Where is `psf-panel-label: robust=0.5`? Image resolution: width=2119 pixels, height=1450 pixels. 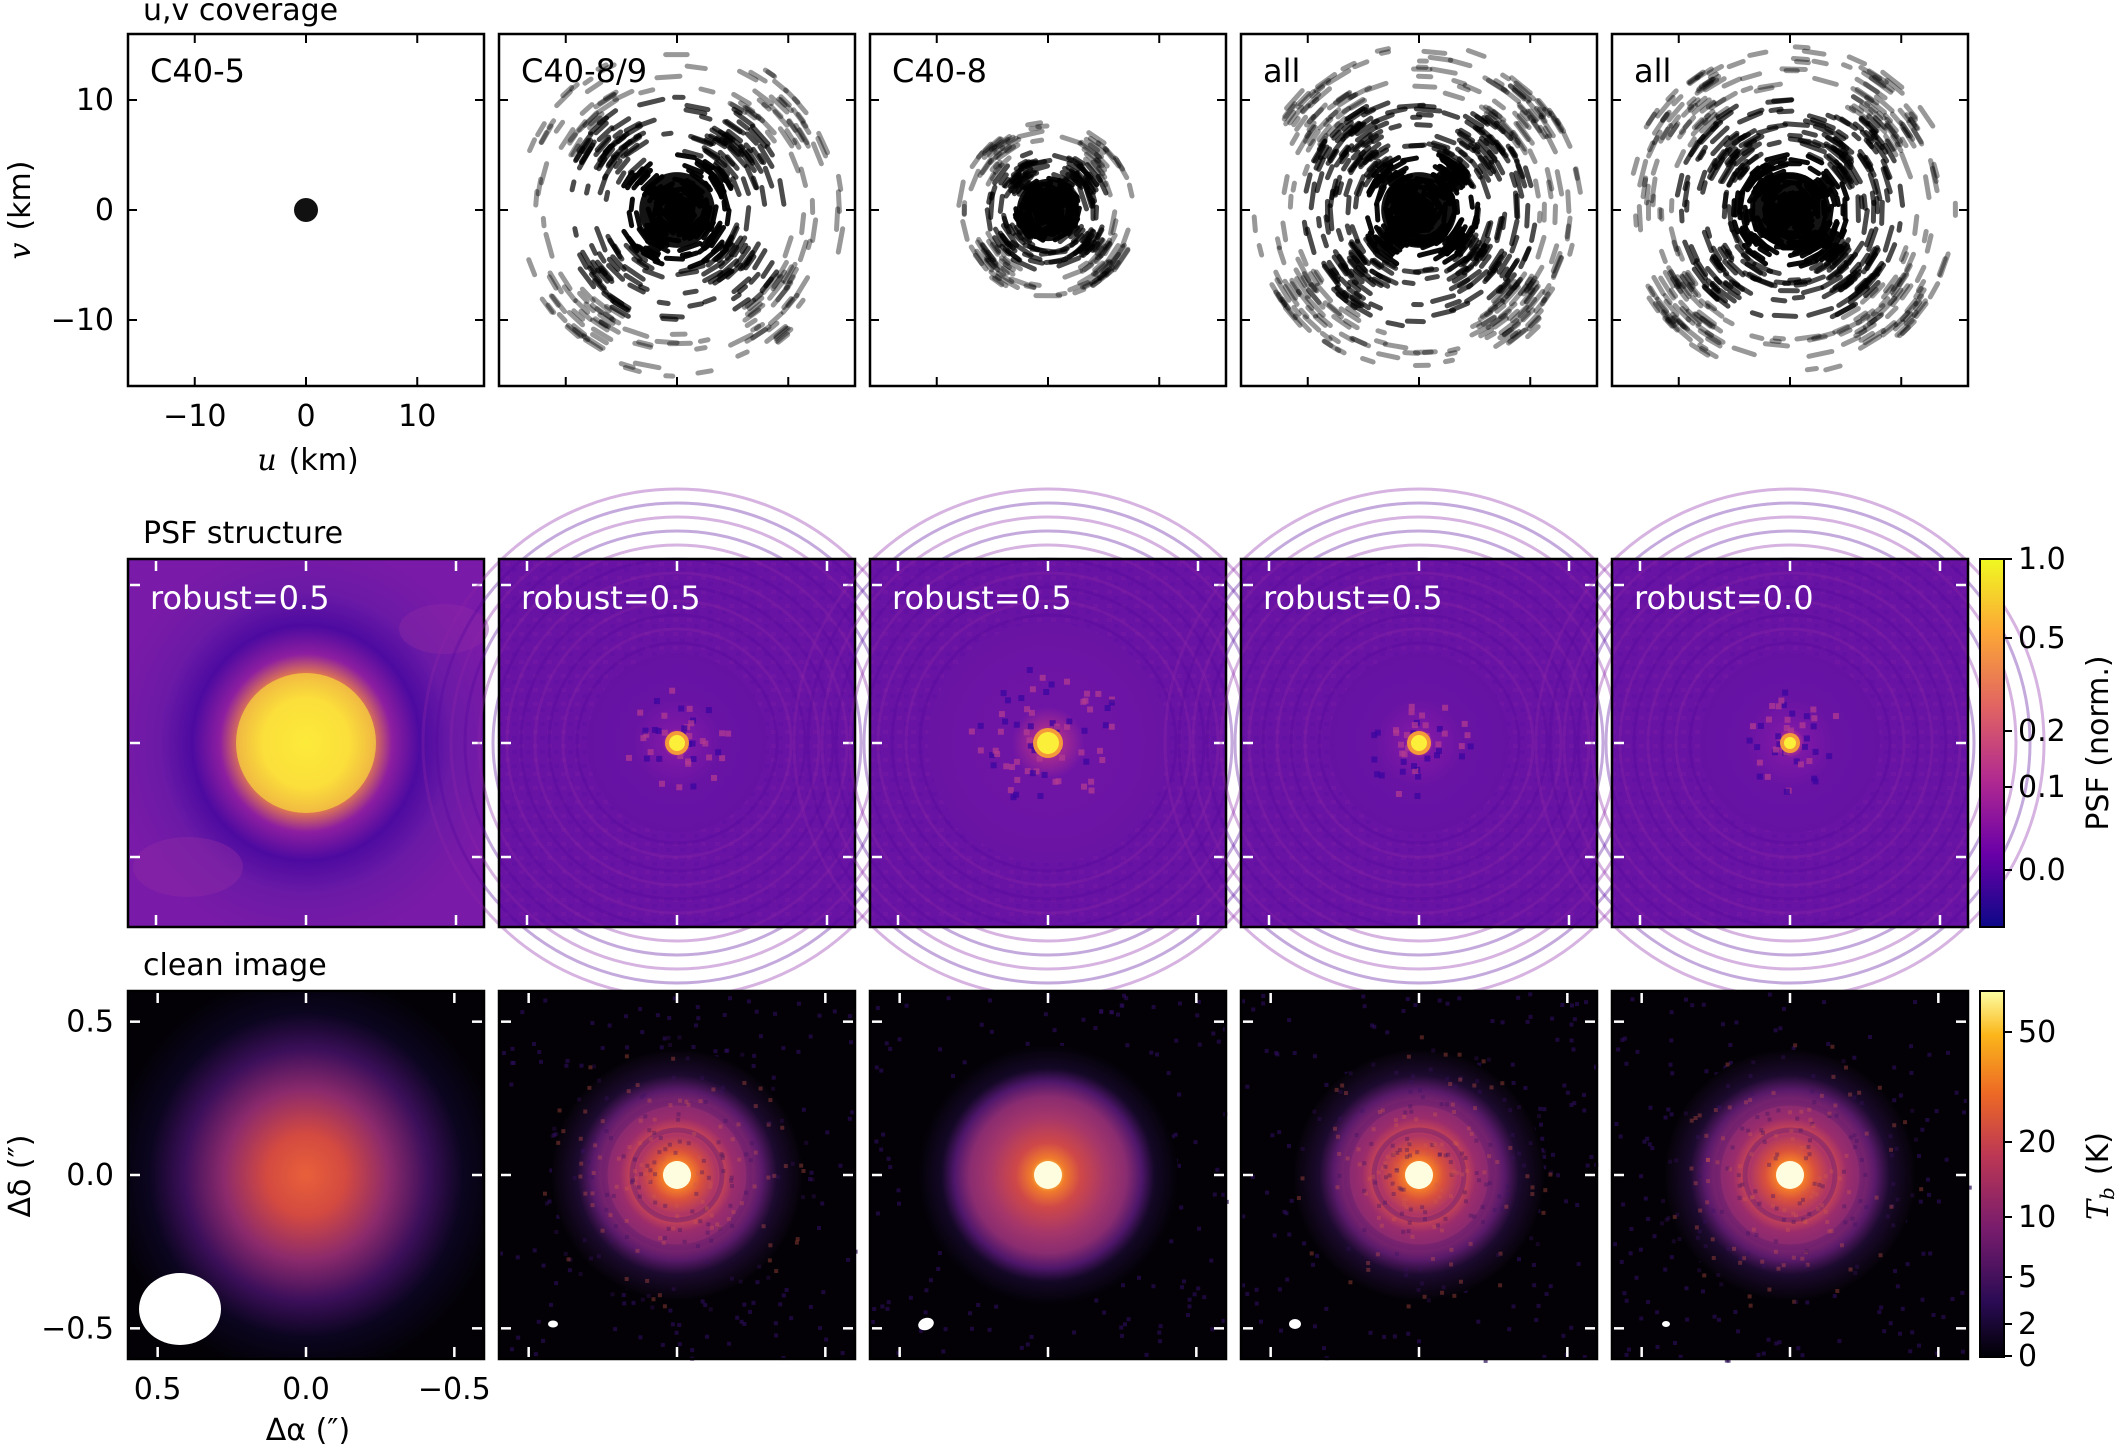
psf-panel-label: robust=0.5 is located at coordinates (1353, 598).